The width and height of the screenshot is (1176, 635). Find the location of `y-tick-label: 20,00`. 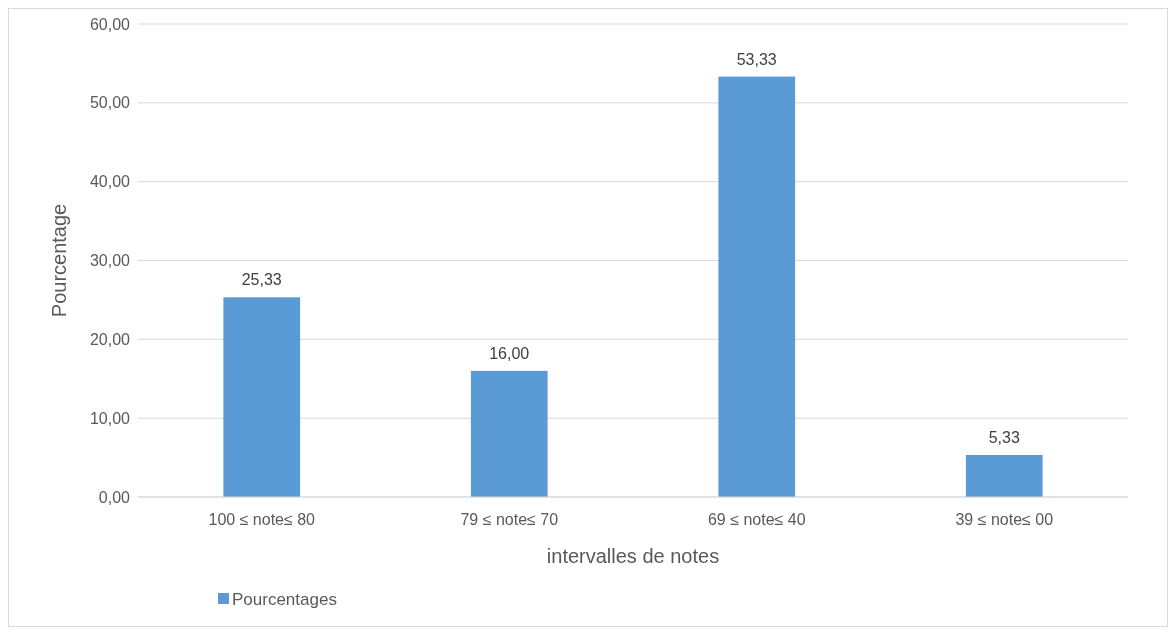

y-tick-label: 20,00 is located at coordinates (110, 339).